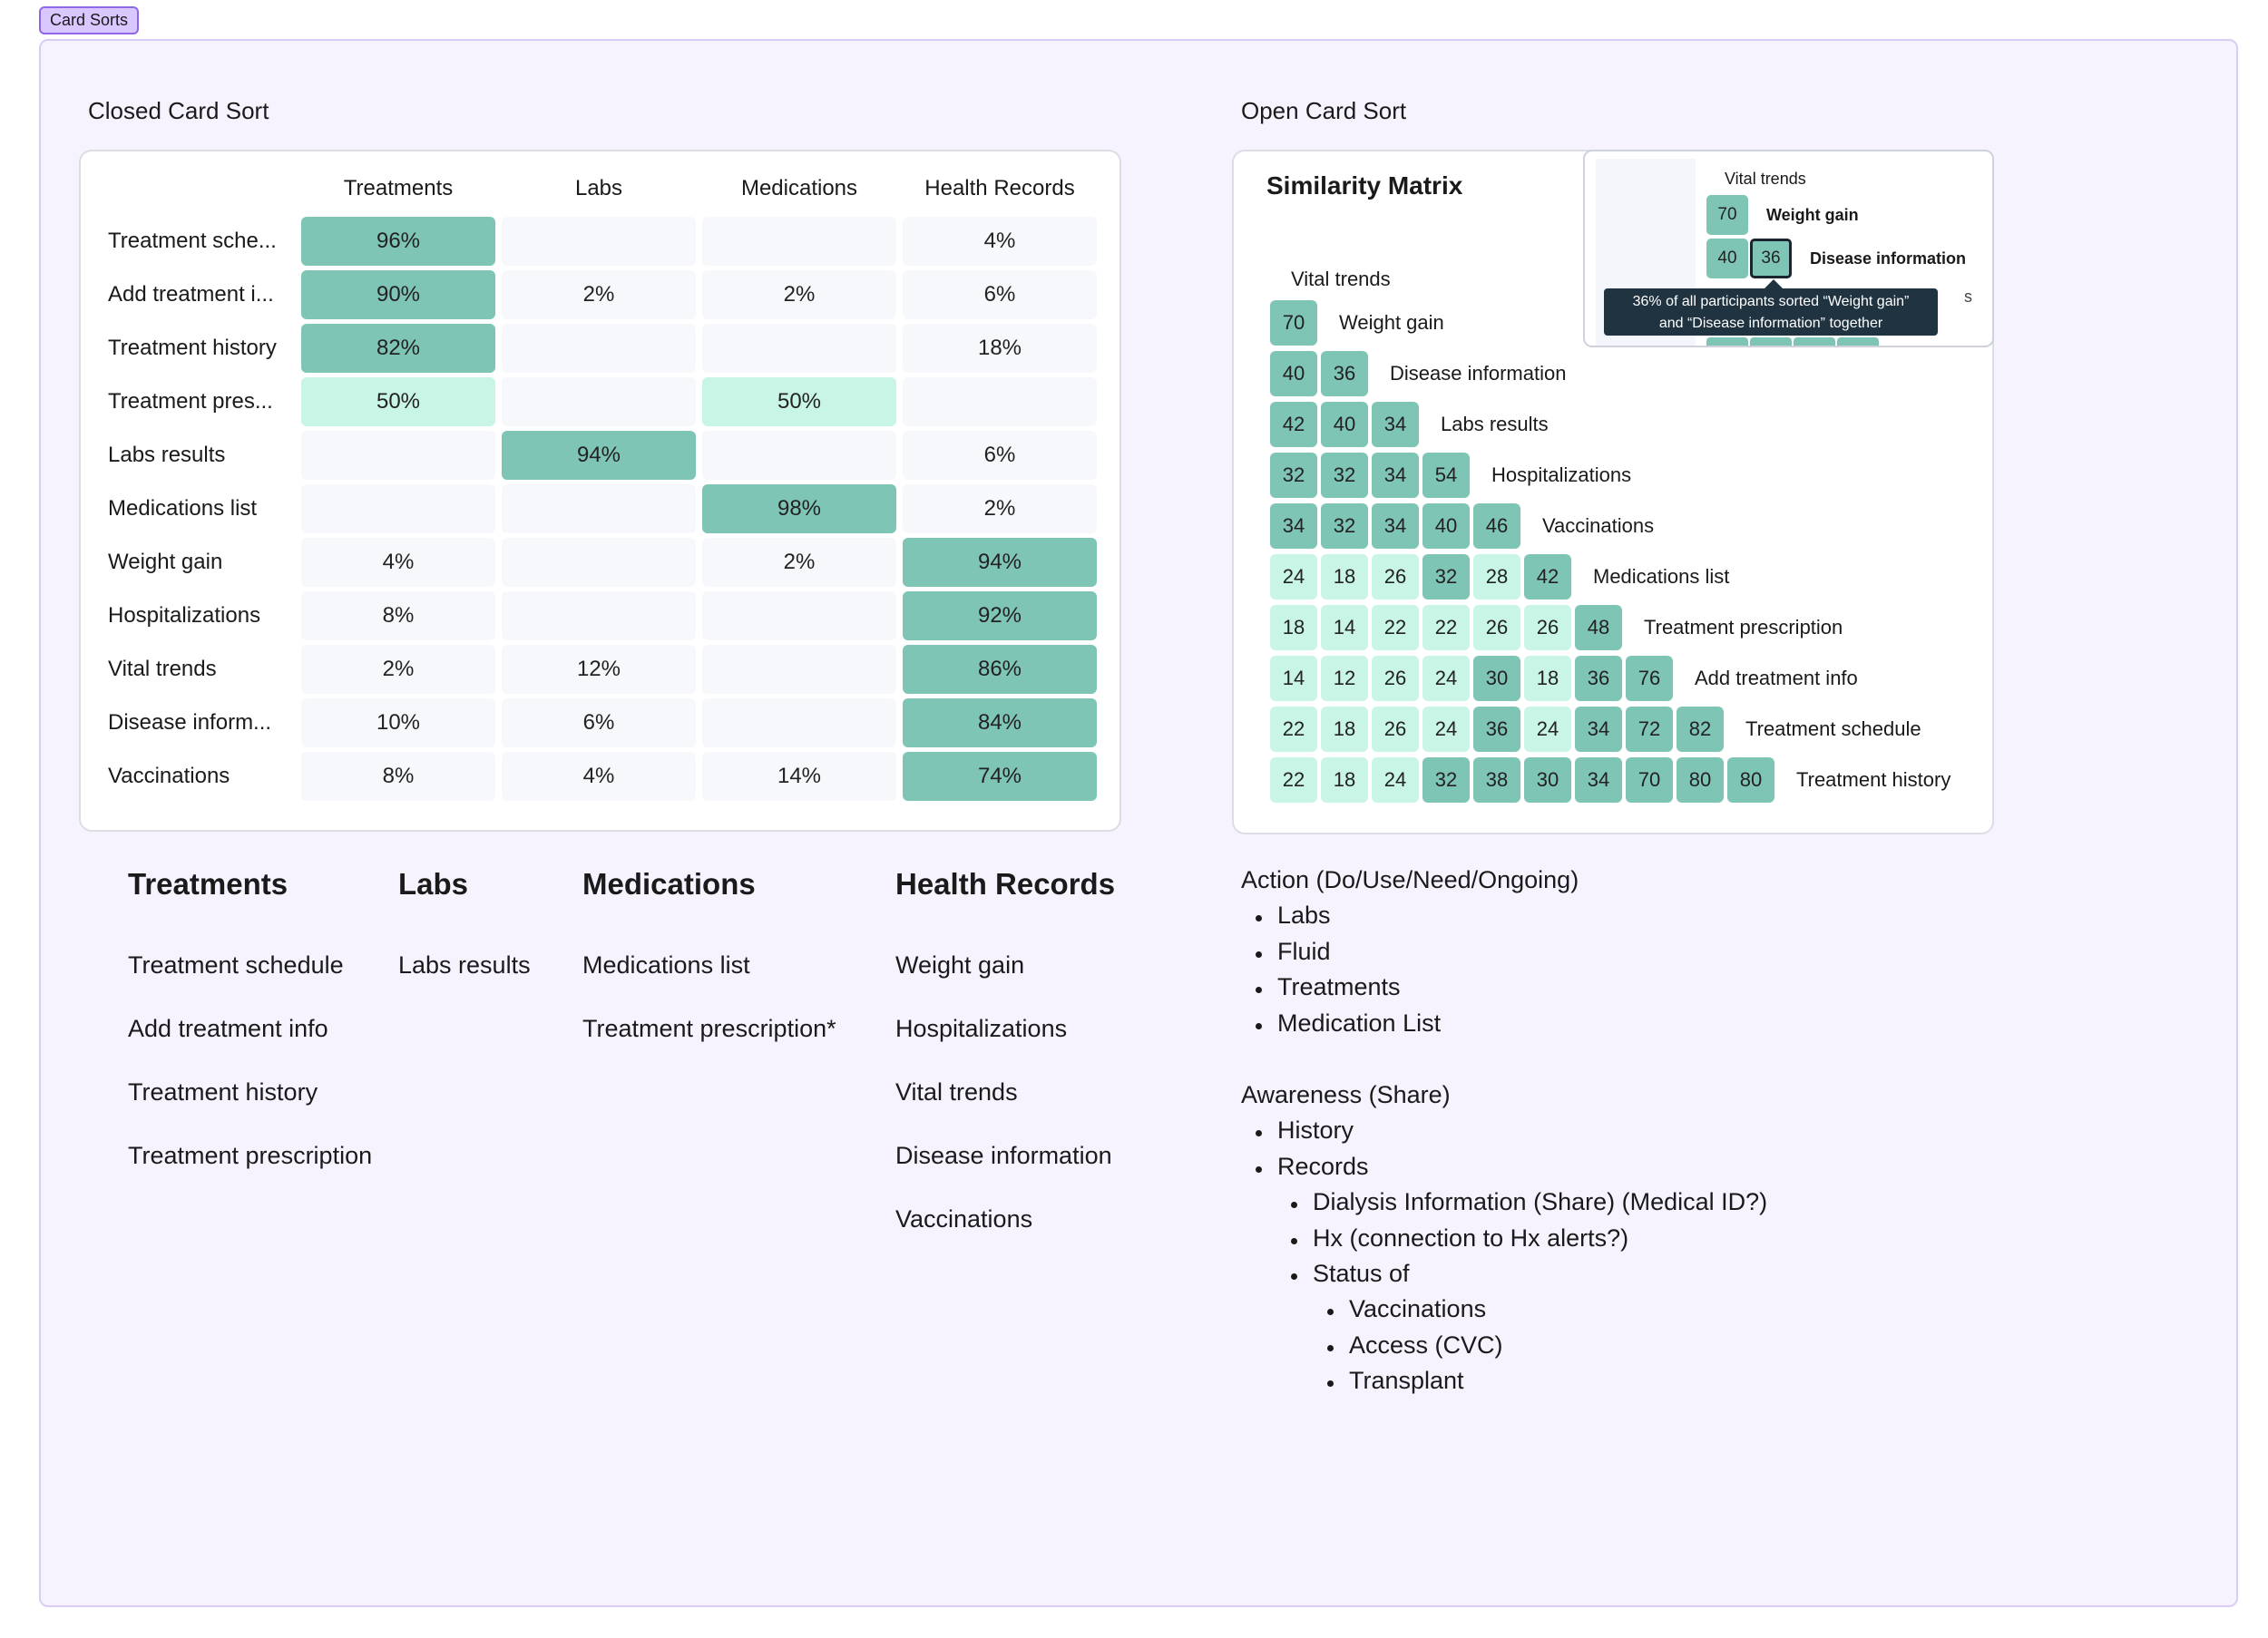  Describe the element at coordinates (1000, 669) in the screenshot. I see `table-cell: 86%` at that location.